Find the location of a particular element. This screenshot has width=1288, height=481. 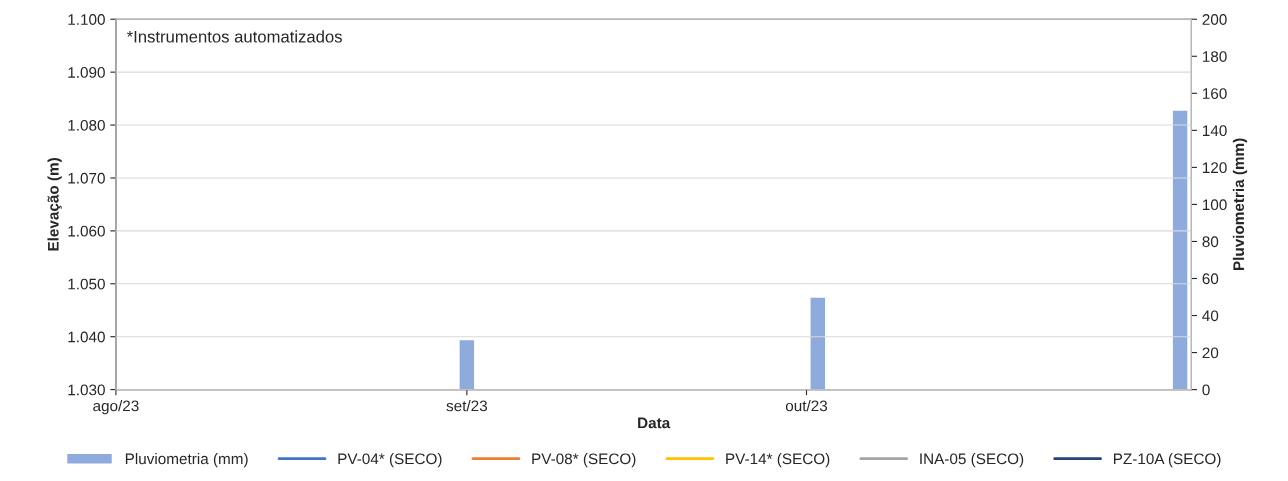

y-tick-label: 1.030 is located at coordinates (86, 390).